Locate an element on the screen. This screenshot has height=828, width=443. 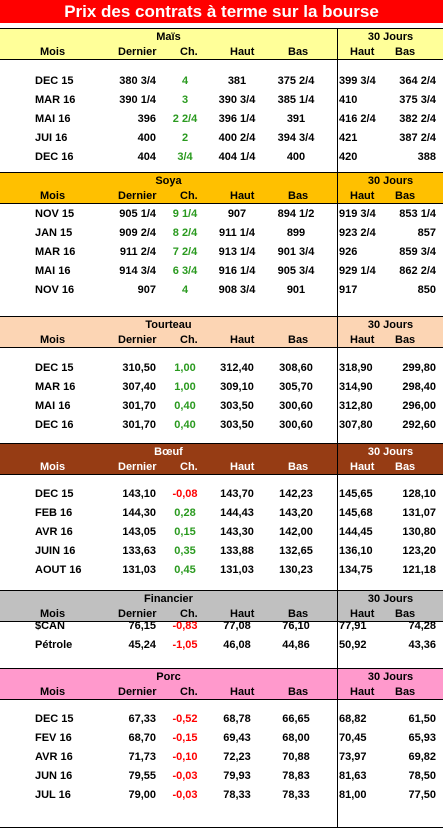
cell-haut: 72,23 is located at coordinates (237, 757).